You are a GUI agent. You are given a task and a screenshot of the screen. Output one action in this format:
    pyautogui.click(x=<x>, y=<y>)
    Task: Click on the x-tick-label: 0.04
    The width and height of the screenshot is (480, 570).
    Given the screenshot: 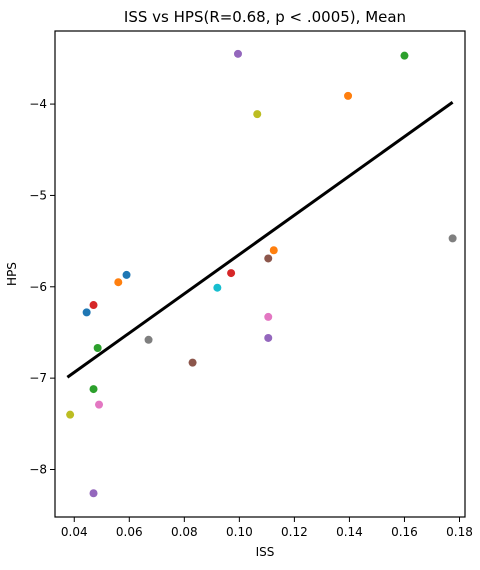 What is the action you would take?
    pyautogui.click(x=74, y=532)
    